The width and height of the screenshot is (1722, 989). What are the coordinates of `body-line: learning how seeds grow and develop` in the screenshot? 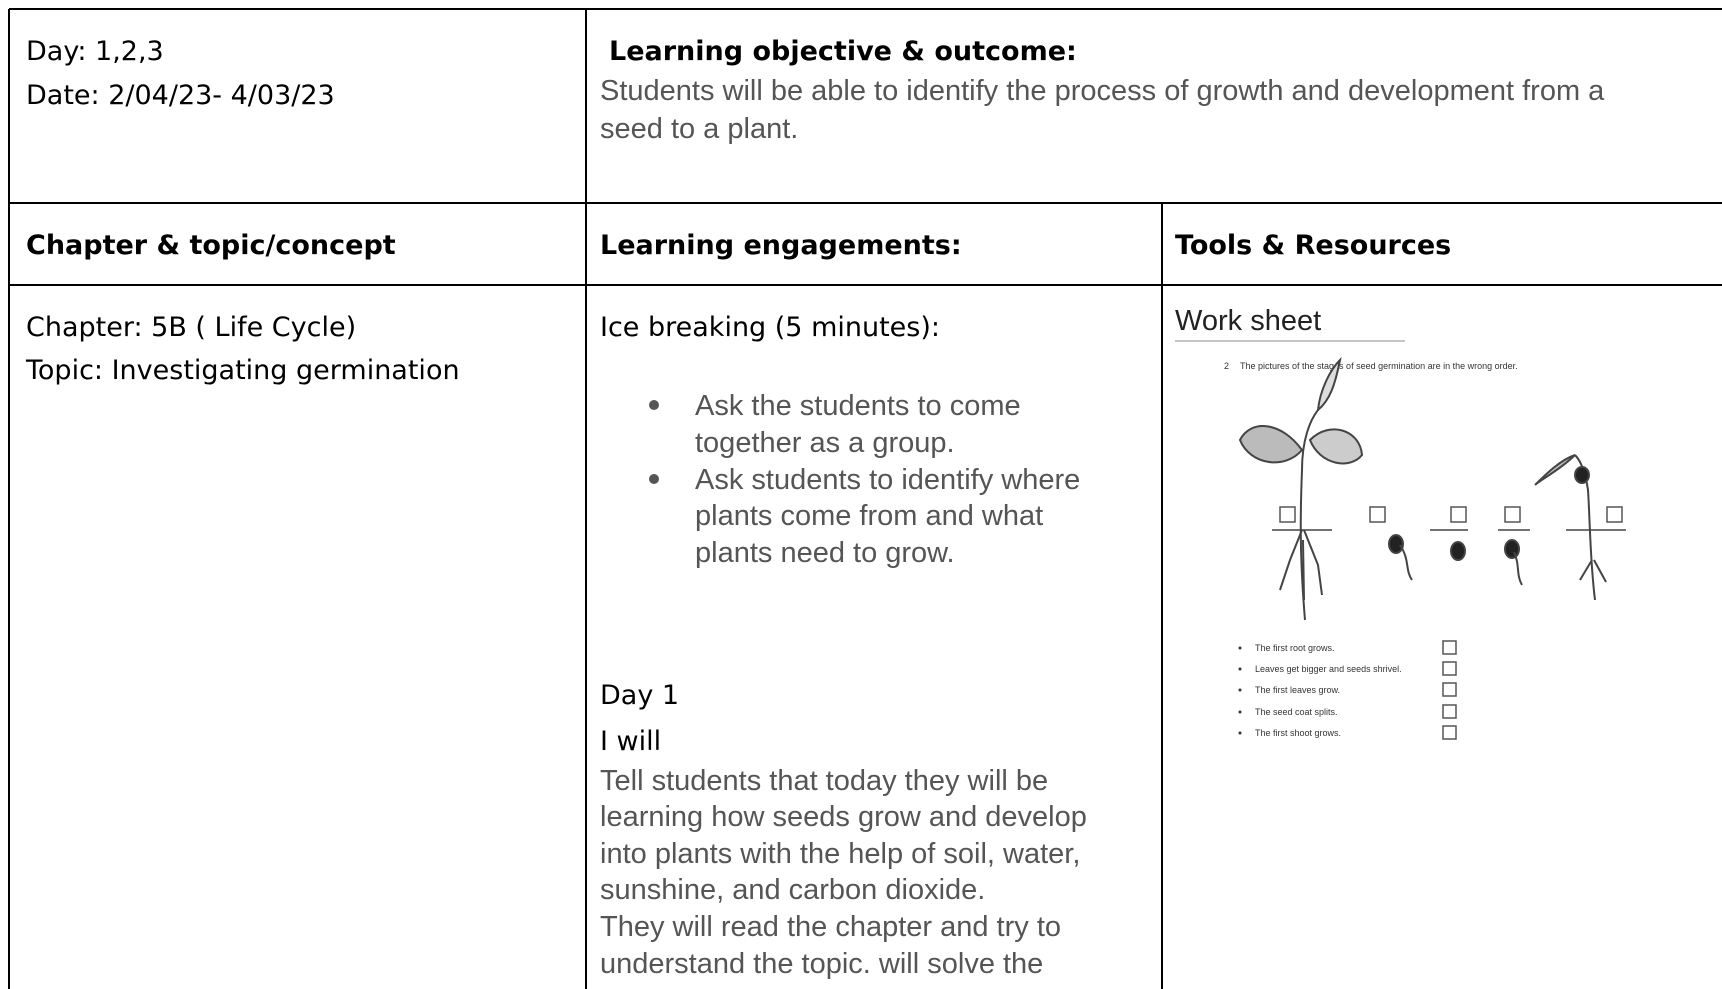 It's located at (843, 817).